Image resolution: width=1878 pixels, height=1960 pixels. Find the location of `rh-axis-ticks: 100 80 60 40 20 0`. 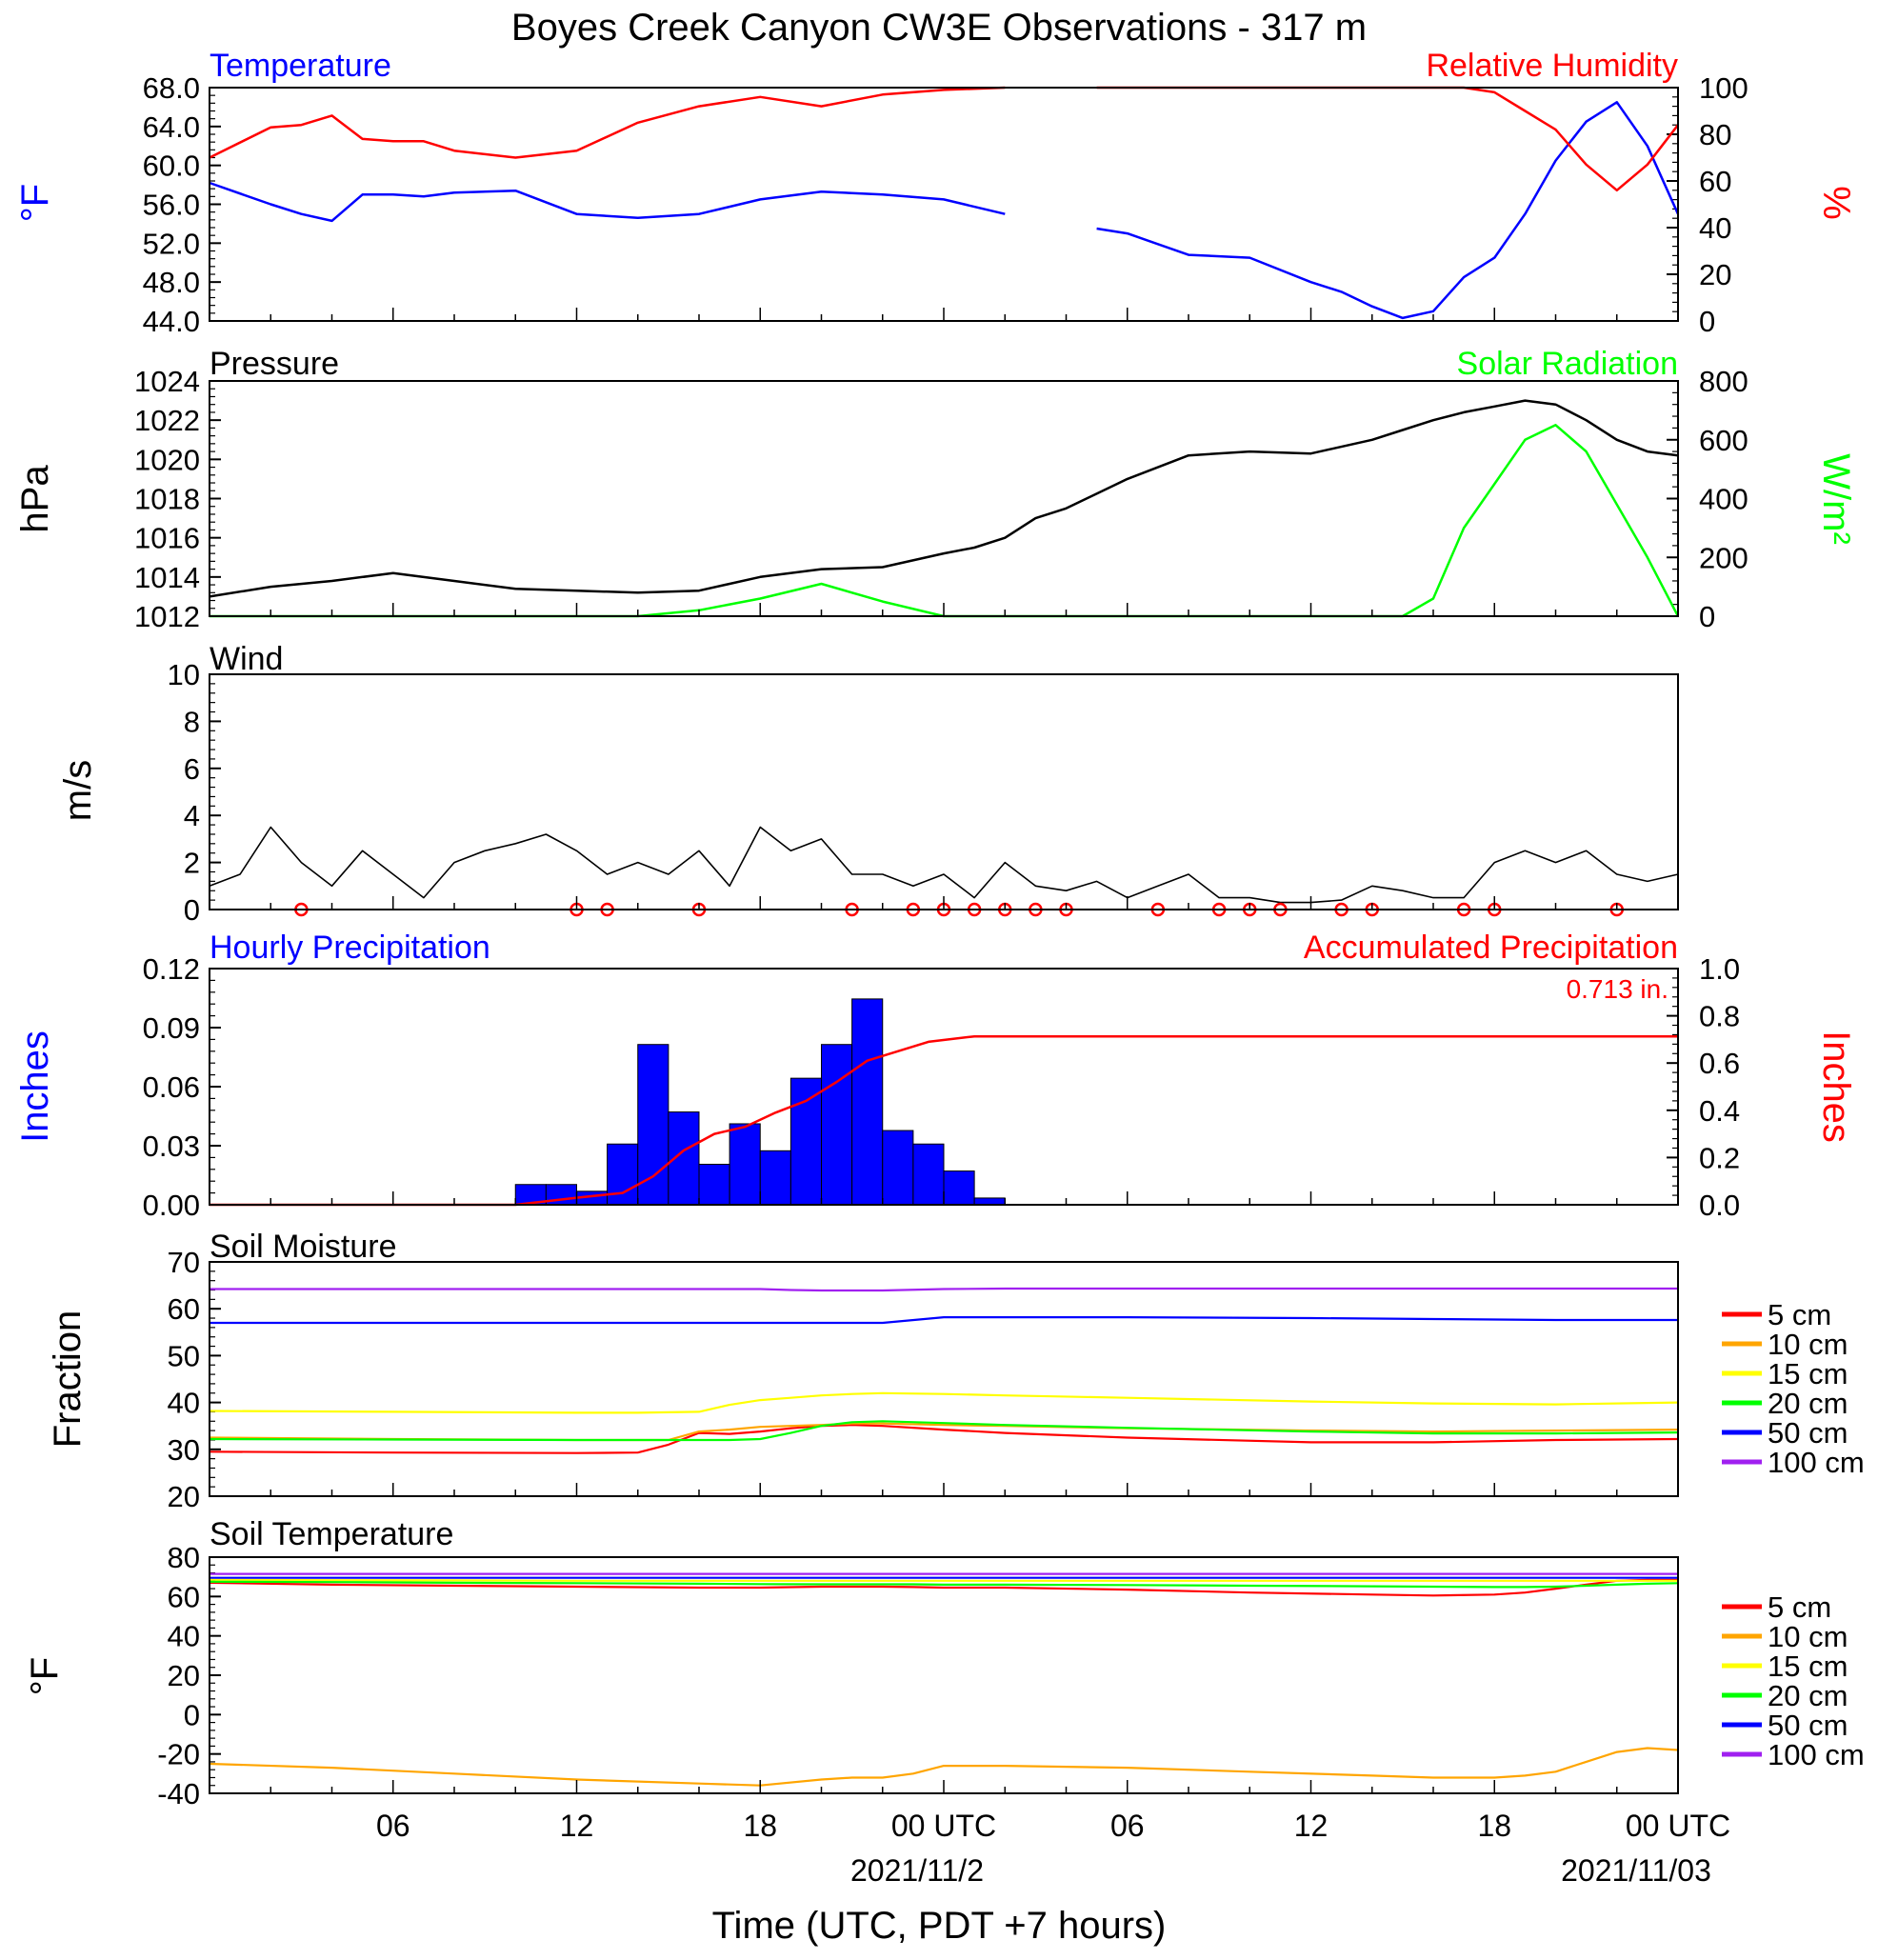

rh-axis-ticks: 100 80 60 40 20 0 is located at coordinates (1707, 204).